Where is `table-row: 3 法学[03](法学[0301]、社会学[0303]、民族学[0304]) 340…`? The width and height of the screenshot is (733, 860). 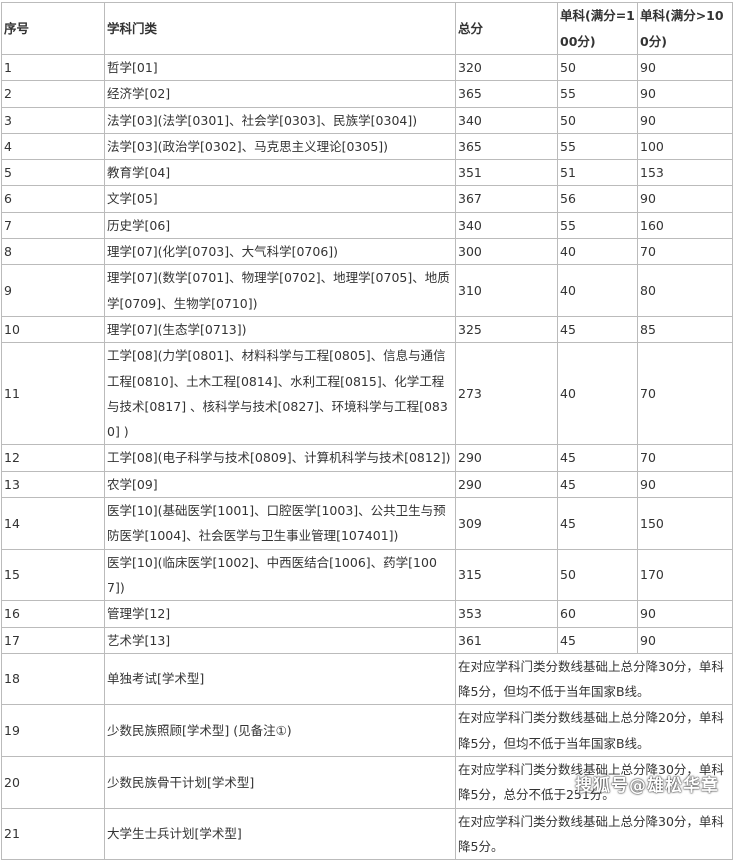
table-row: 3 法学[03](法学[0301]、社会学[0303]、民族学[0304]) 340… is located at coordinates (367, 120).